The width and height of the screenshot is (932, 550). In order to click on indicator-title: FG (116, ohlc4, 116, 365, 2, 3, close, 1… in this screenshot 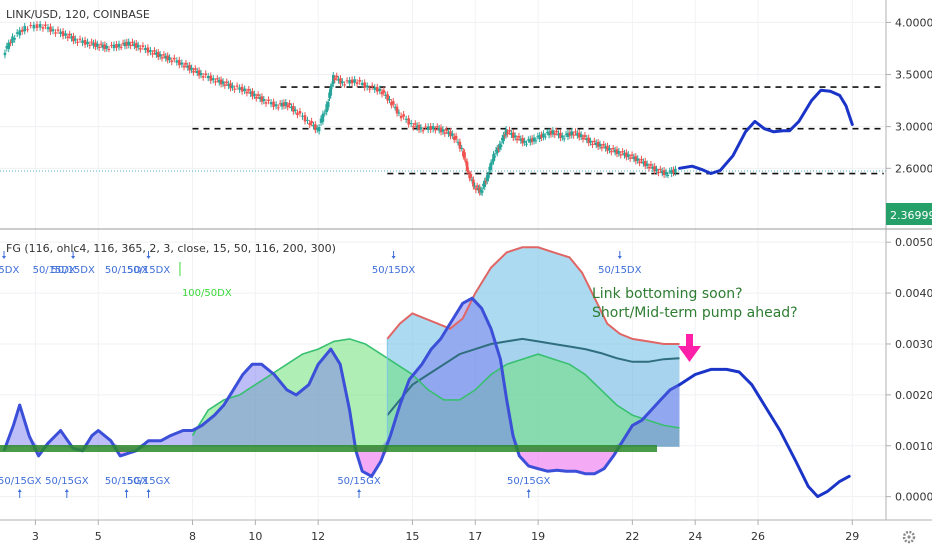, I will do `click(171, 248)`.